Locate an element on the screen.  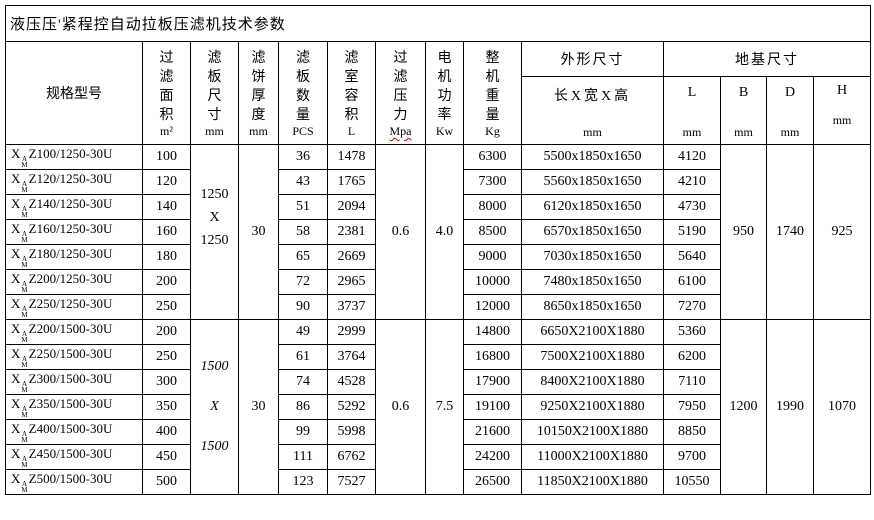
model-suffix: Z350/1500-30U is located at coordinates (70, 403).